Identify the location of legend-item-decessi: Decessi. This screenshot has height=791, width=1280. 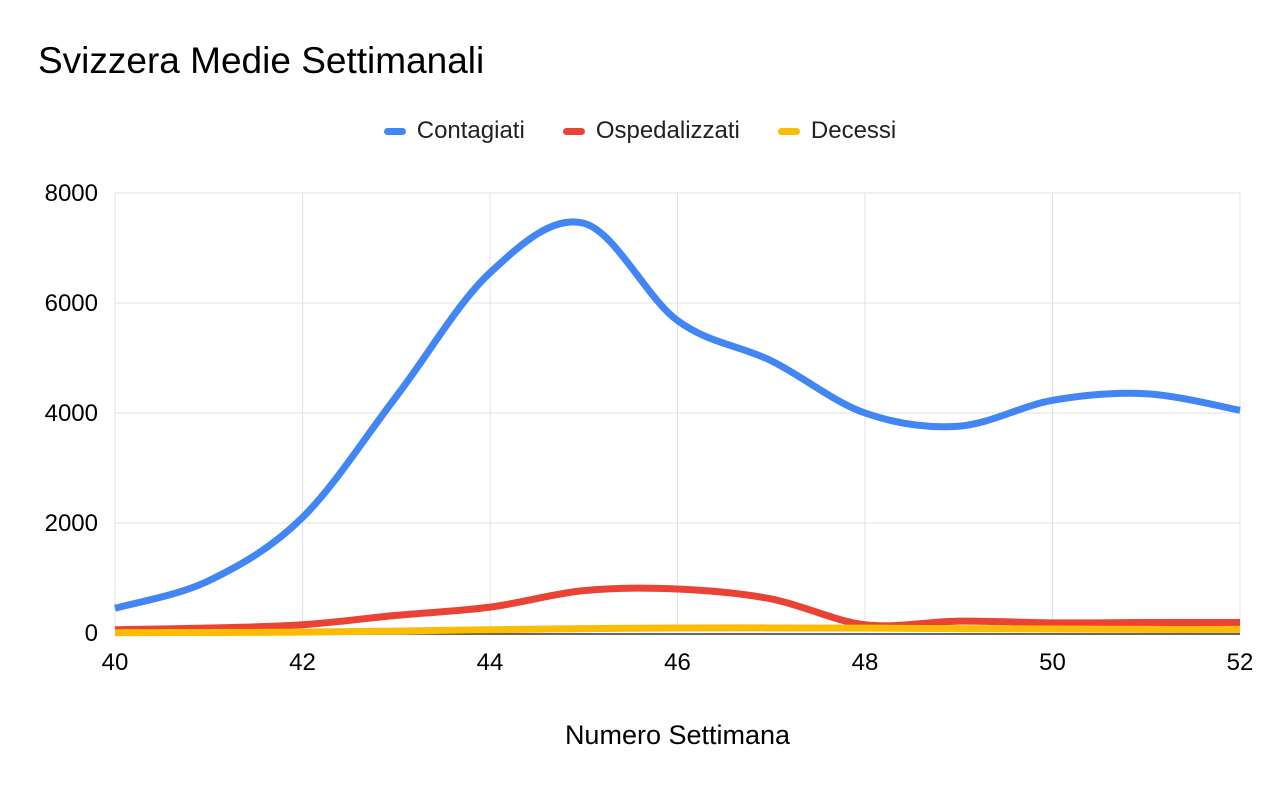
(837, 131).